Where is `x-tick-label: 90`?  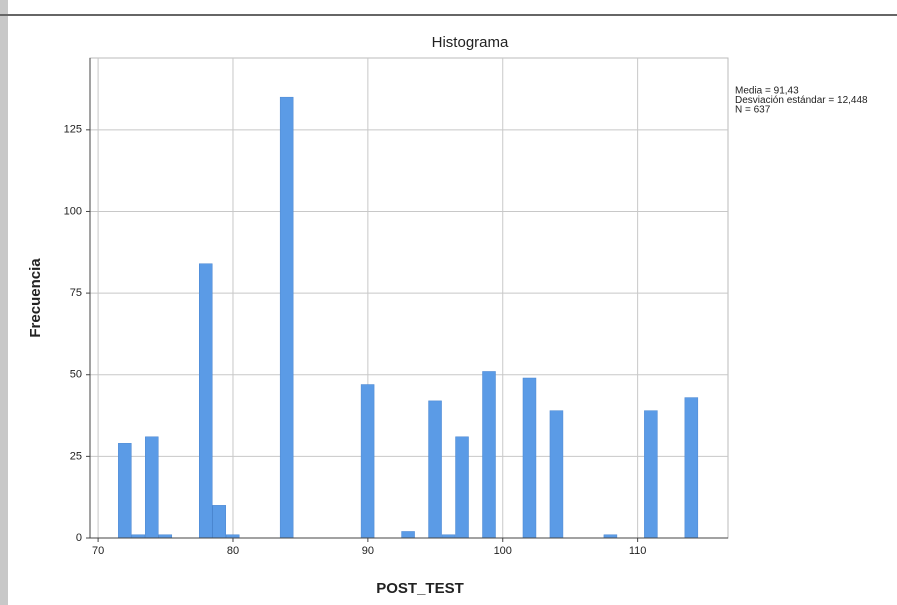
x-tick-label: 90 is located at coordinates (368, 551).